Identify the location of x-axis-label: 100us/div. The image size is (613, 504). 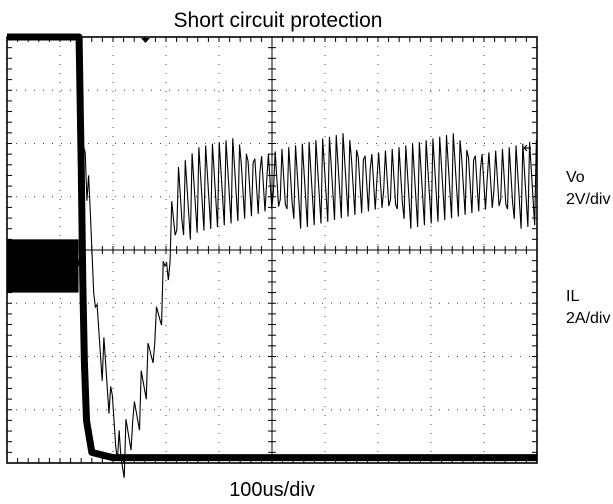
(272, 490).